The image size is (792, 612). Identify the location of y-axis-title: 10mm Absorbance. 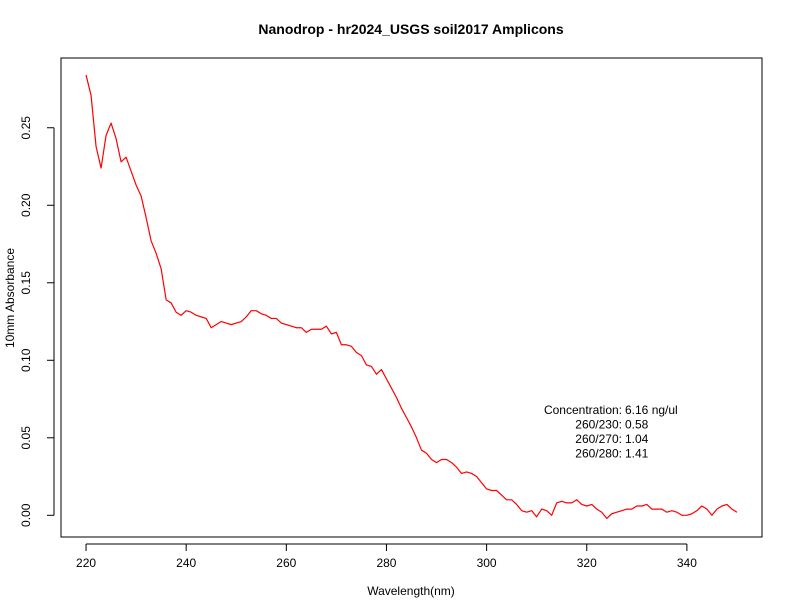
(10, 298).